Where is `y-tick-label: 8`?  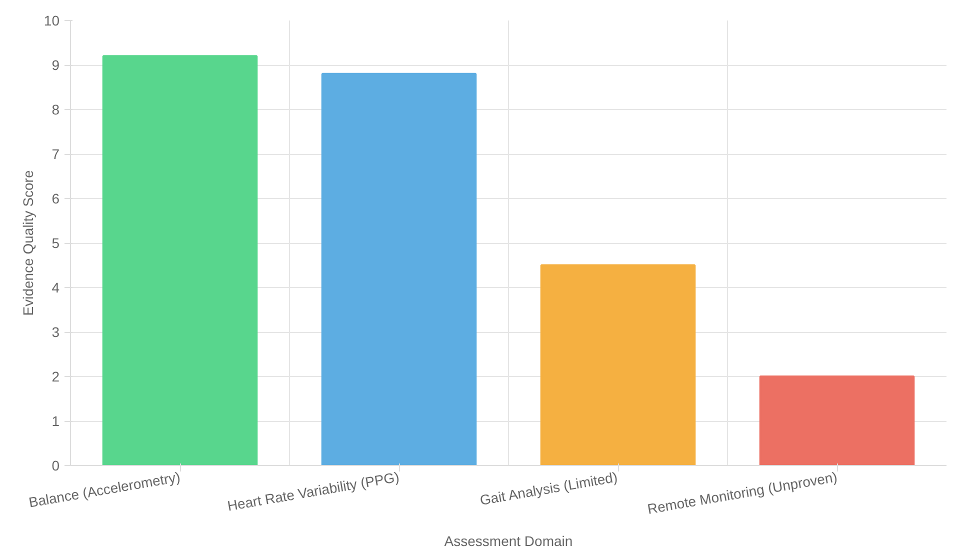
y-tick-label: 8 is located at coordinates (56, 110).